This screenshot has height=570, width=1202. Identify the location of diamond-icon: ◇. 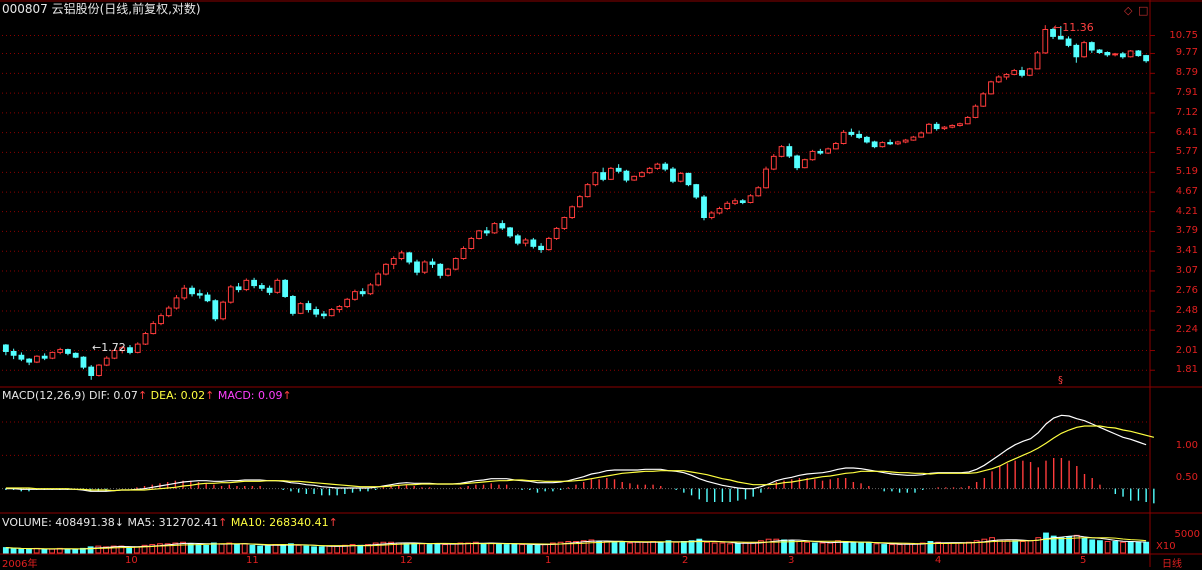
(1128, 10).